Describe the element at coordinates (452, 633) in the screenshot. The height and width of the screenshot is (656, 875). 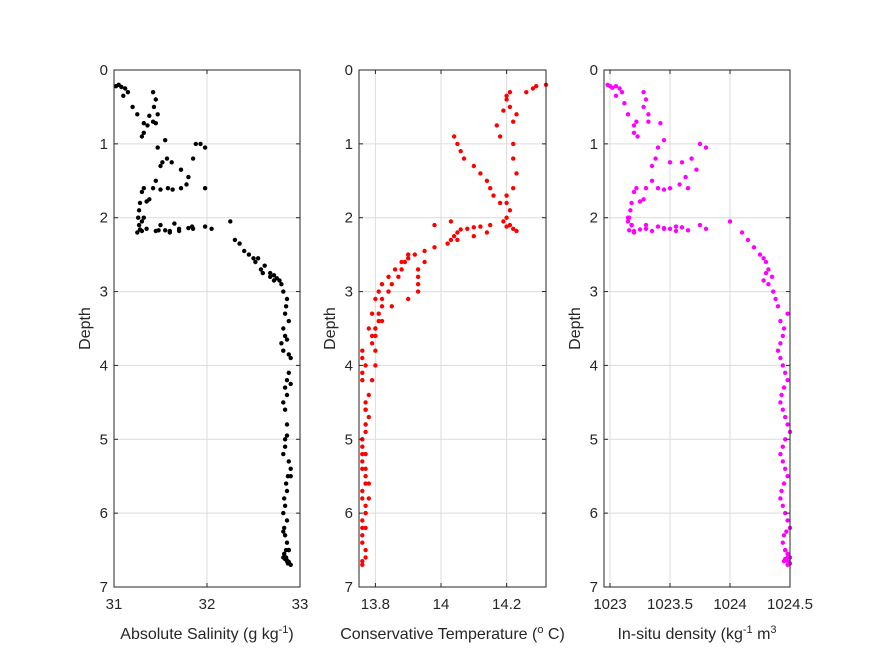
I see `x-axis-label: Conservative Temperature (o C)` at that location.